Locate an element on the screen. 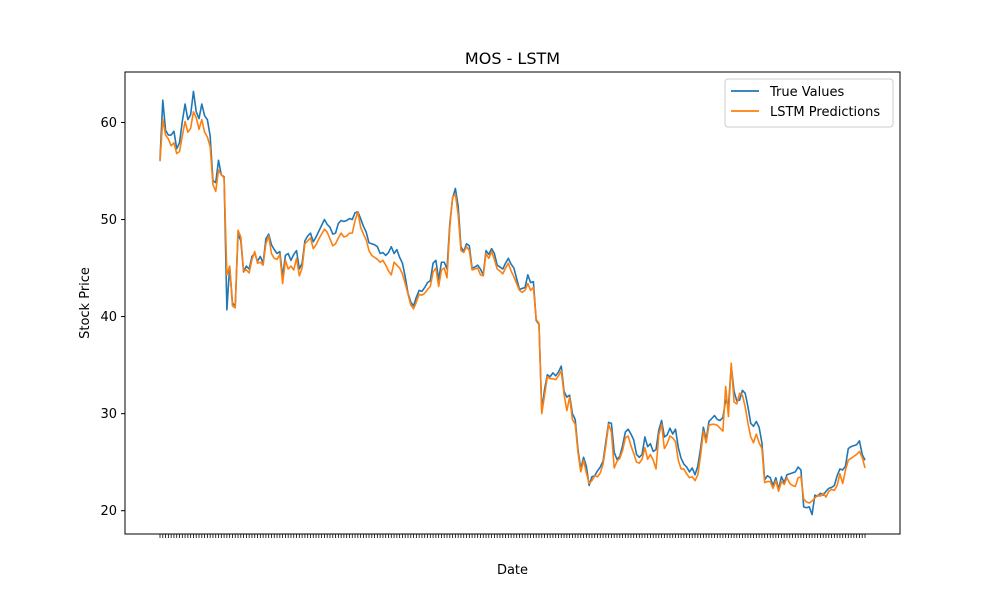 Image resolution: width=1000 pixels, height=600 pixels. y-tick-label: 30 is located at coordinates (108, 414).